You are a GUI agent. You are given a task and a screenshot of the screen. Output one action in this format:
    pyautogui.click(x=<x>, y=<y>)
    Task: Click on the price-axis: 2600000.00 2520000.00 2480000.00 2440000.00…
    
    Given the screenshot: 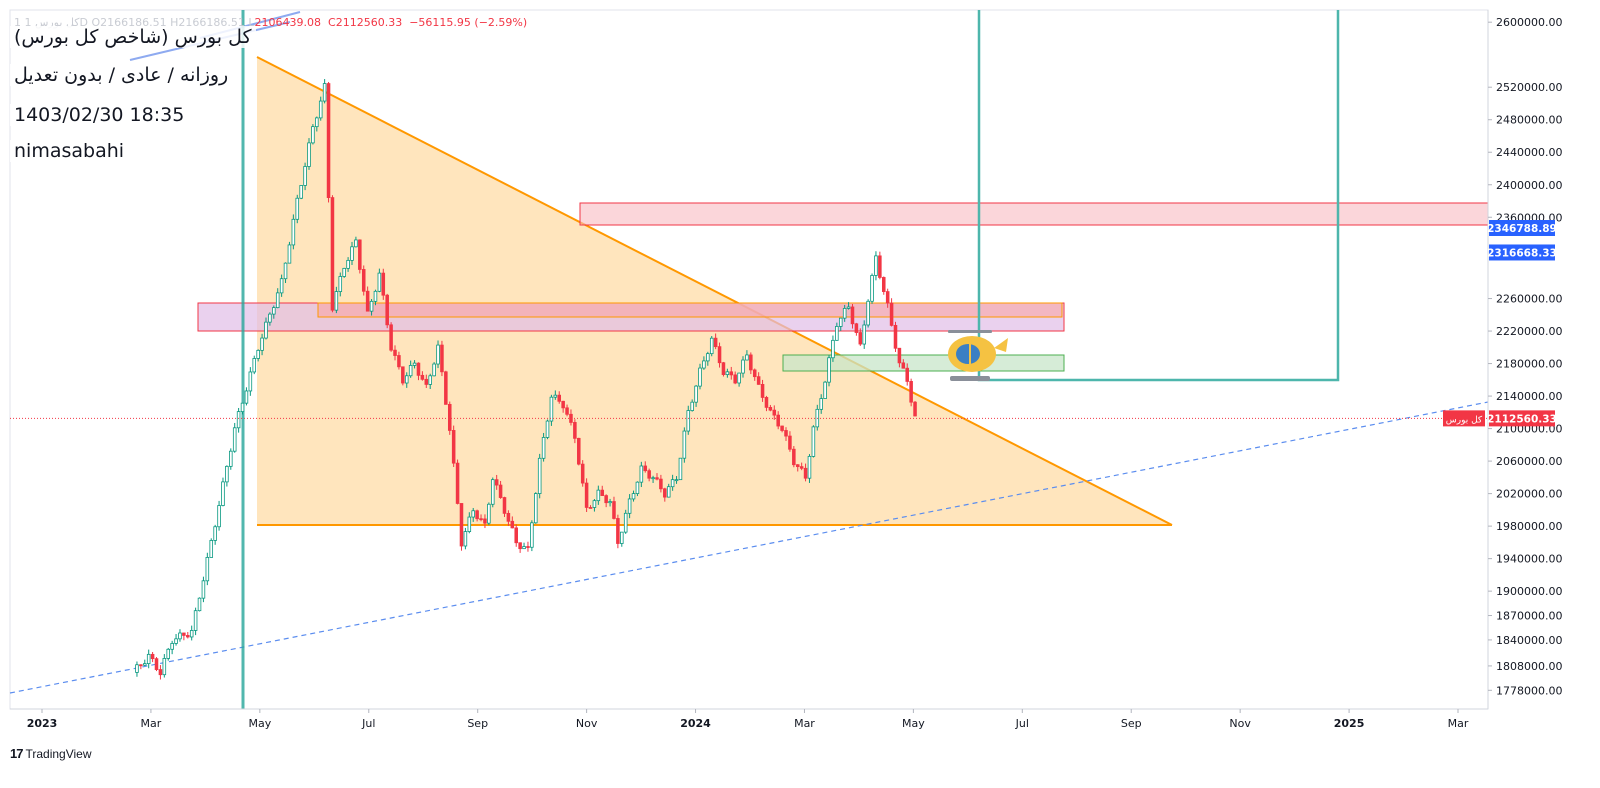 What is the action you would take?
    pyautogui.click(x=1524, y=359)
    